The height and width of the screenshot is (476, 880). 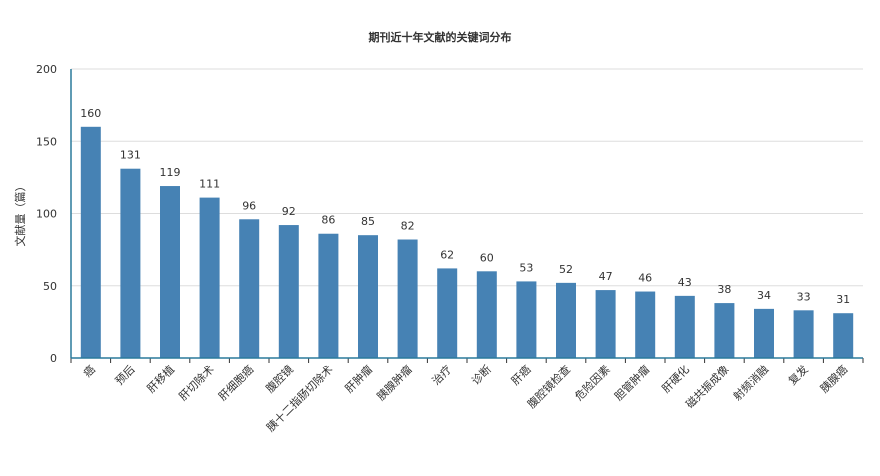 I want to click on x-tick-label: 射频消融, so click(x=750, y=382).